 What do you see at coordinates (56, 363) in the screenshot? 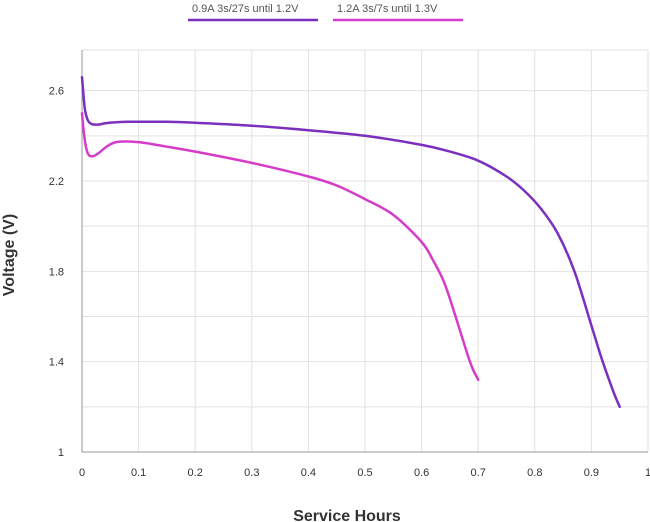
I see `y-tick-label: 1.4` at bounding box center [56, 363].